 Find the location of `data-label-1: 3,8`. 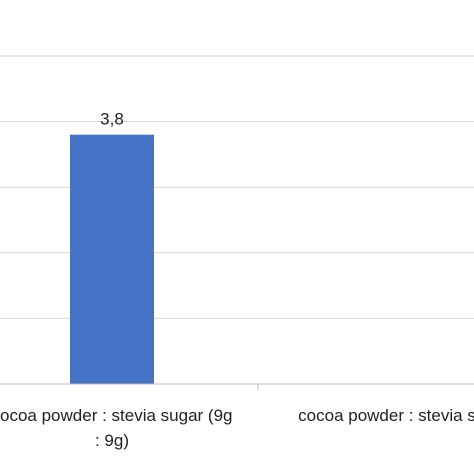

data-label-1: 3,8 is located at coordinates (112, 119).